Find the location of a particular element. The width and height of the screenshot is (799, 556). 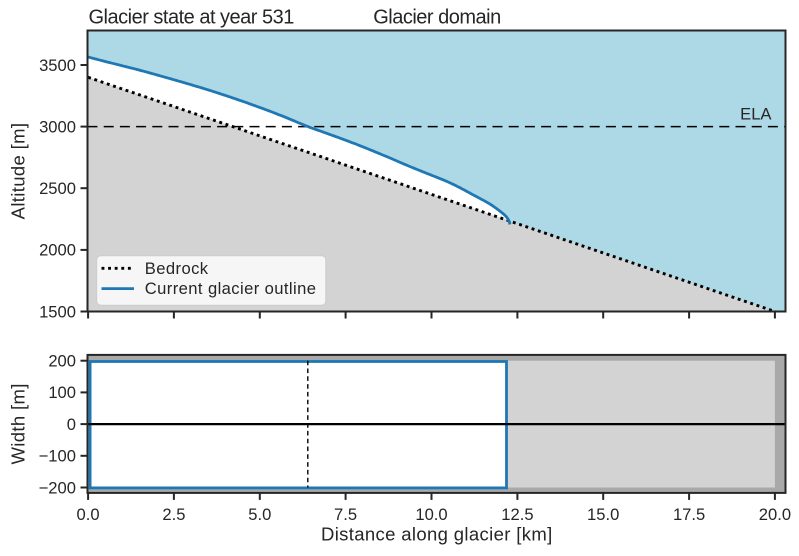

svg-text: Width [m] is located at coordinates (18, 423).